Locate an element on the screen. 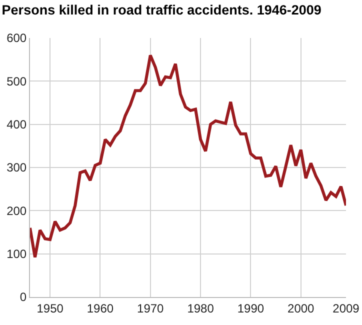 This screenshot has height=325, width=362. y-tick-label: 300 is located at coordinates (16, 167).